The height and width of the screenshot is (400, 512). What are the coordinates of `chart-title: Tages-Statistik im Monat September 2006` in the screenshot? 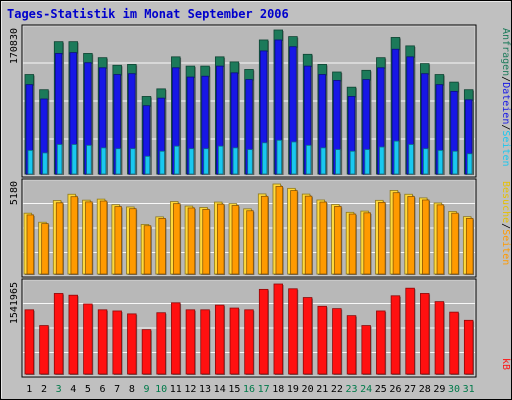 It's located at (148, 14).